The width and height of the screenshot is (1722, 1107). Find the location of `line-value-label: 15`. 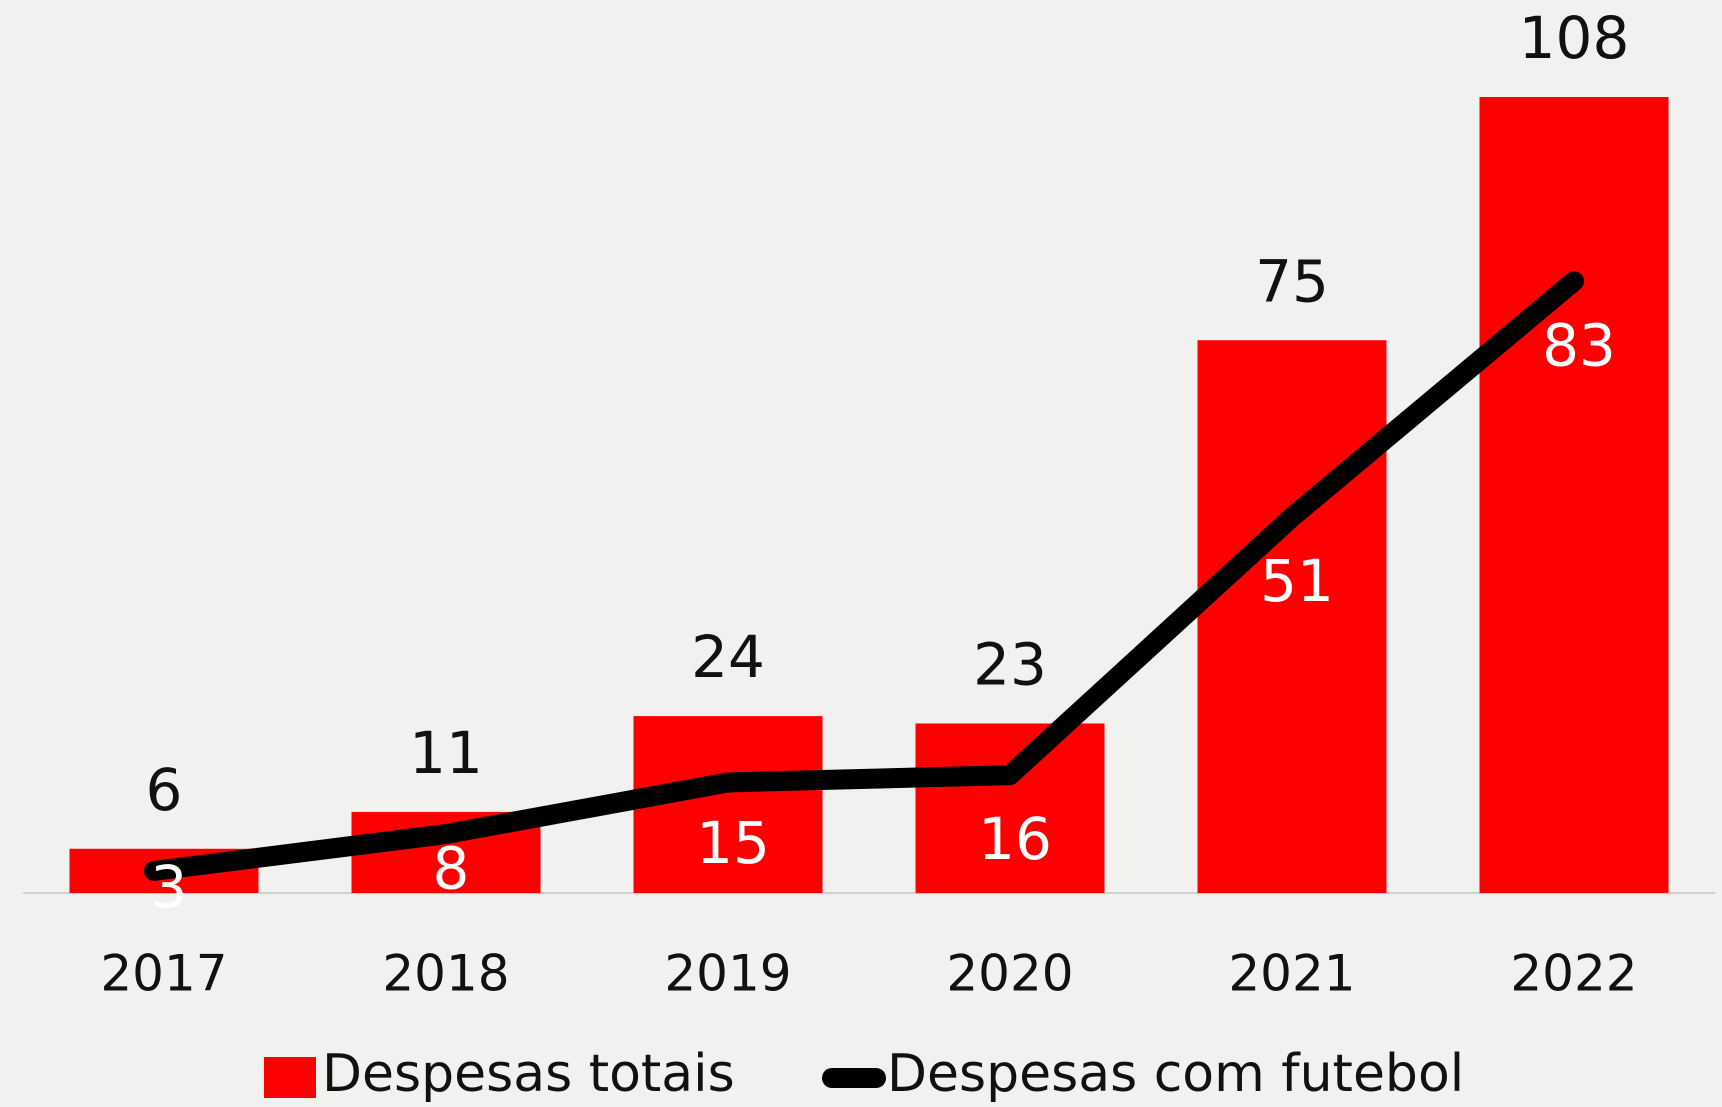

line-value-label: 15 is located at coordinates (733, 843).